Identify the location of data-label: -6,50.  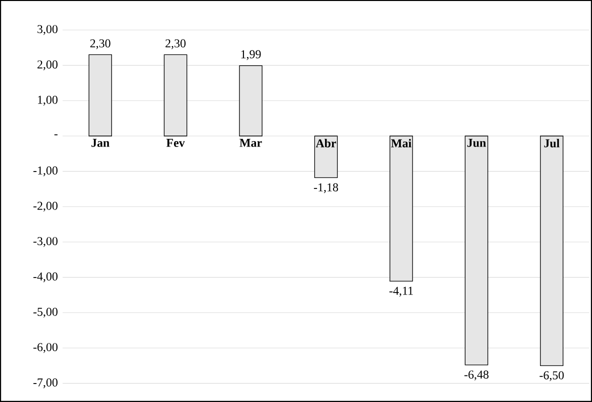
(552, 376).